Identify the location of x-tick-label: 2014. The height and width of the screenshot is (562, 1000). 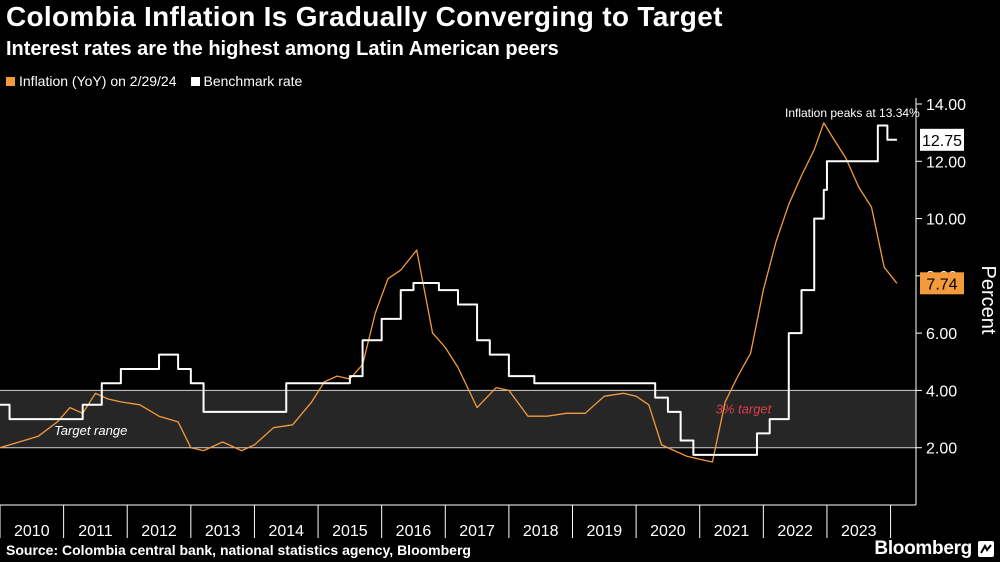
(286, 531).